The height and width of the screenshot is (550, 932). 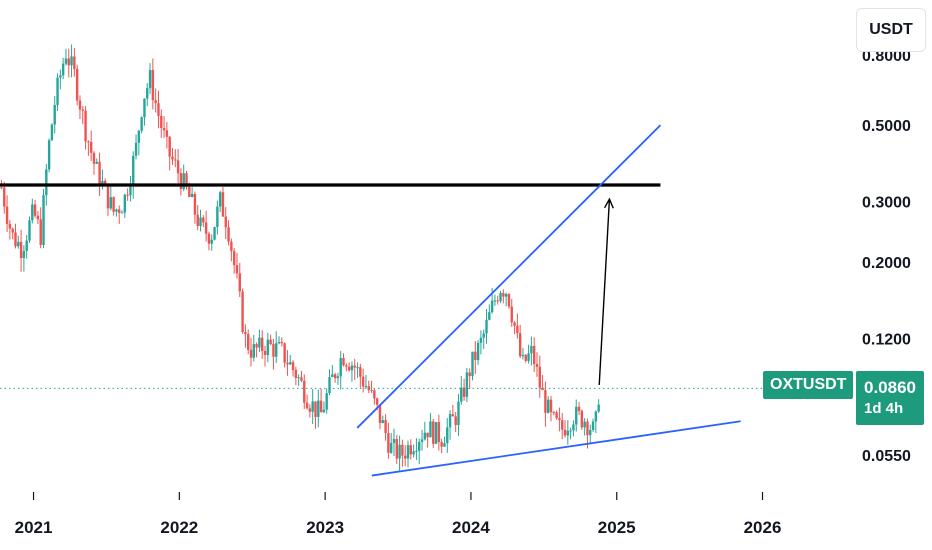 I want to click on countdown-text: 1d 4h, so click(x=884, y=408).